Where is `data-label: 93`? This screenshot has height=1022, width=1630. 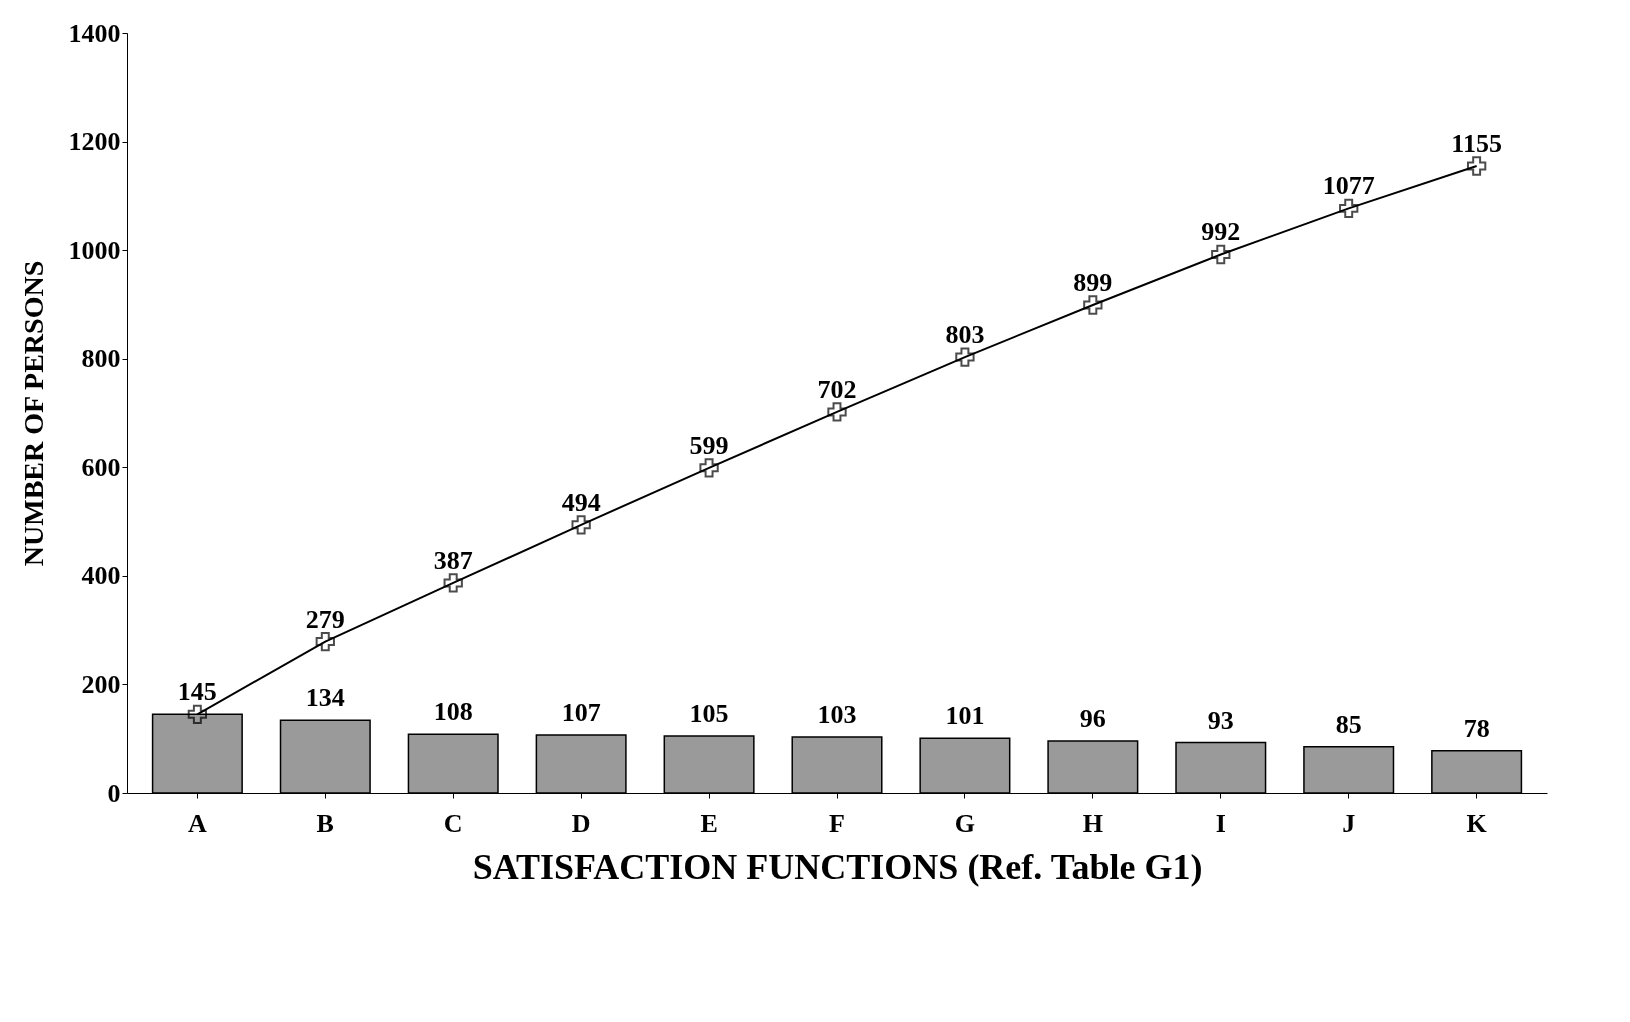
data-label: 93 is located at coordinates (1220, 720).